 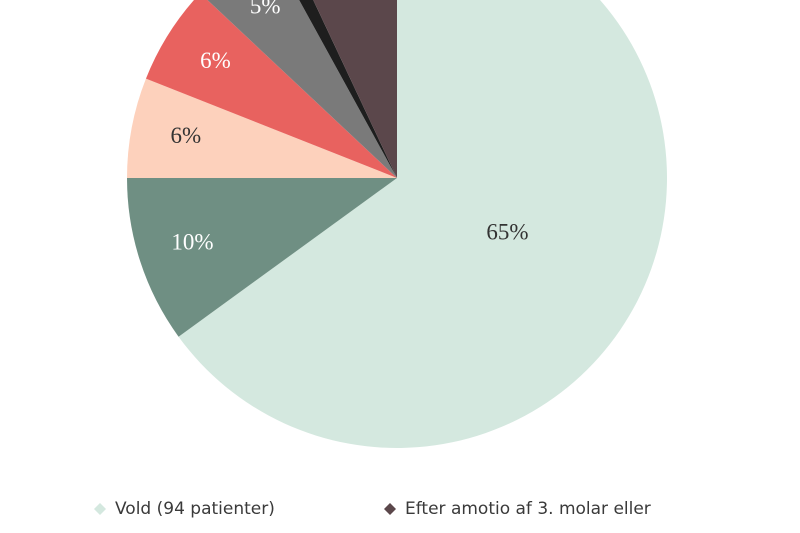 What do you see at coordinates (265, 9) in the screenshot?
I see `slice-label: 5%` at bounding box center [265, 9].